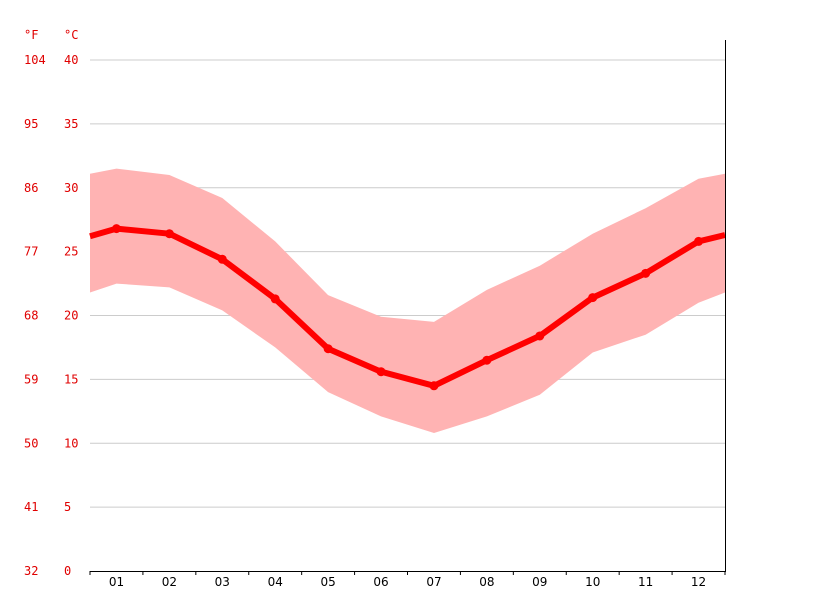 This screenshot has width=815, height=611. Describe the element at coordinates (645, 582) in the screenshot. I see `x-tick-label: 11` at that location.